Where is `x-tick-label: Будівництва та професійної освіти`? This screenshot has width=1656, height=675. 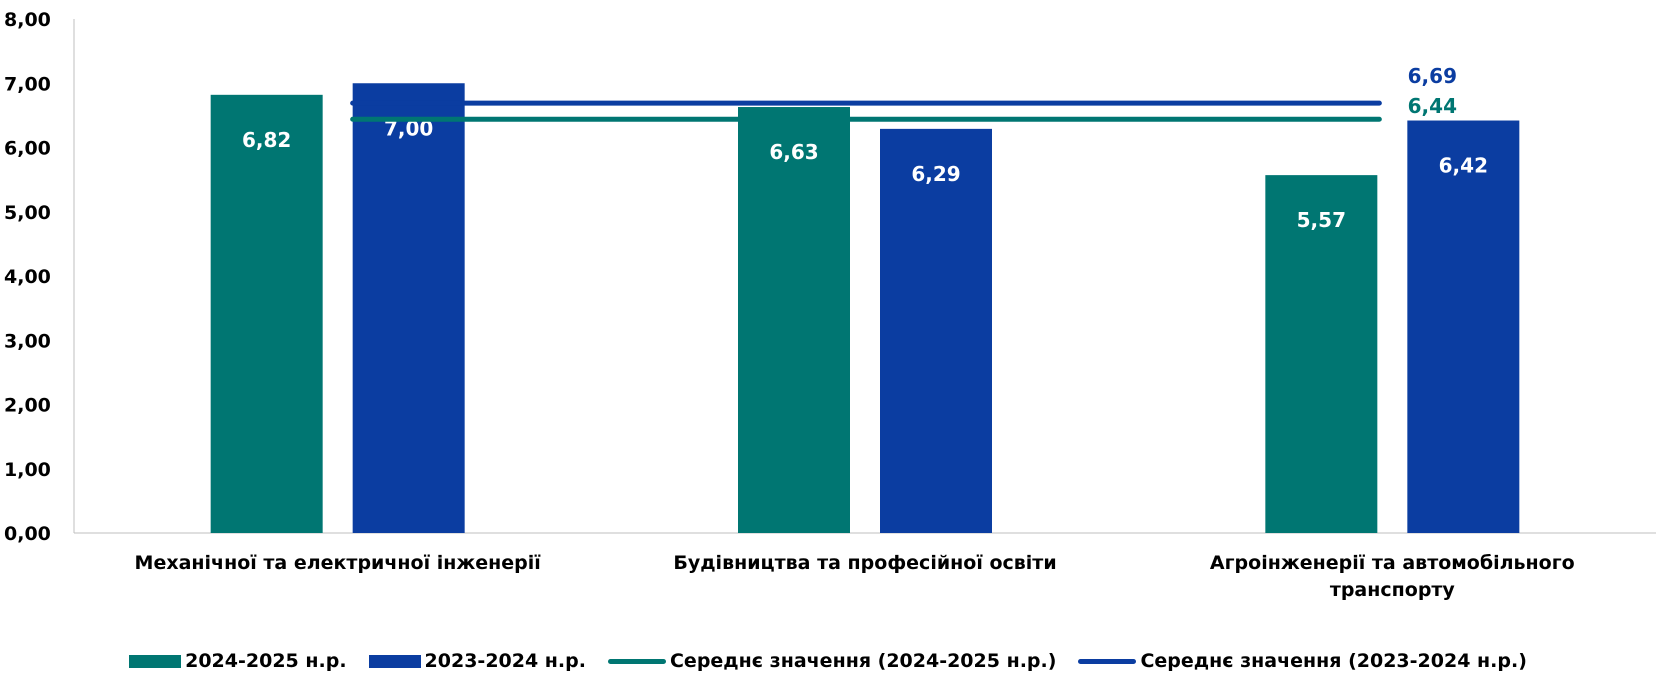
x-tick-label: Будівництва та професійної освіти is located at coordinates (864, 563).